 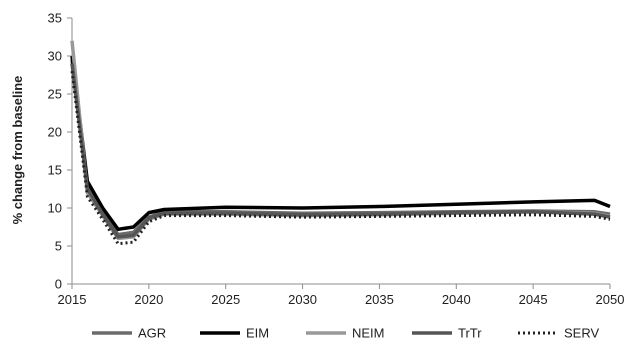 What do you see at coordinates (302, 299) in the screenshot?
I see `x-tick-label: 2030` at bounding box center [302, 299].